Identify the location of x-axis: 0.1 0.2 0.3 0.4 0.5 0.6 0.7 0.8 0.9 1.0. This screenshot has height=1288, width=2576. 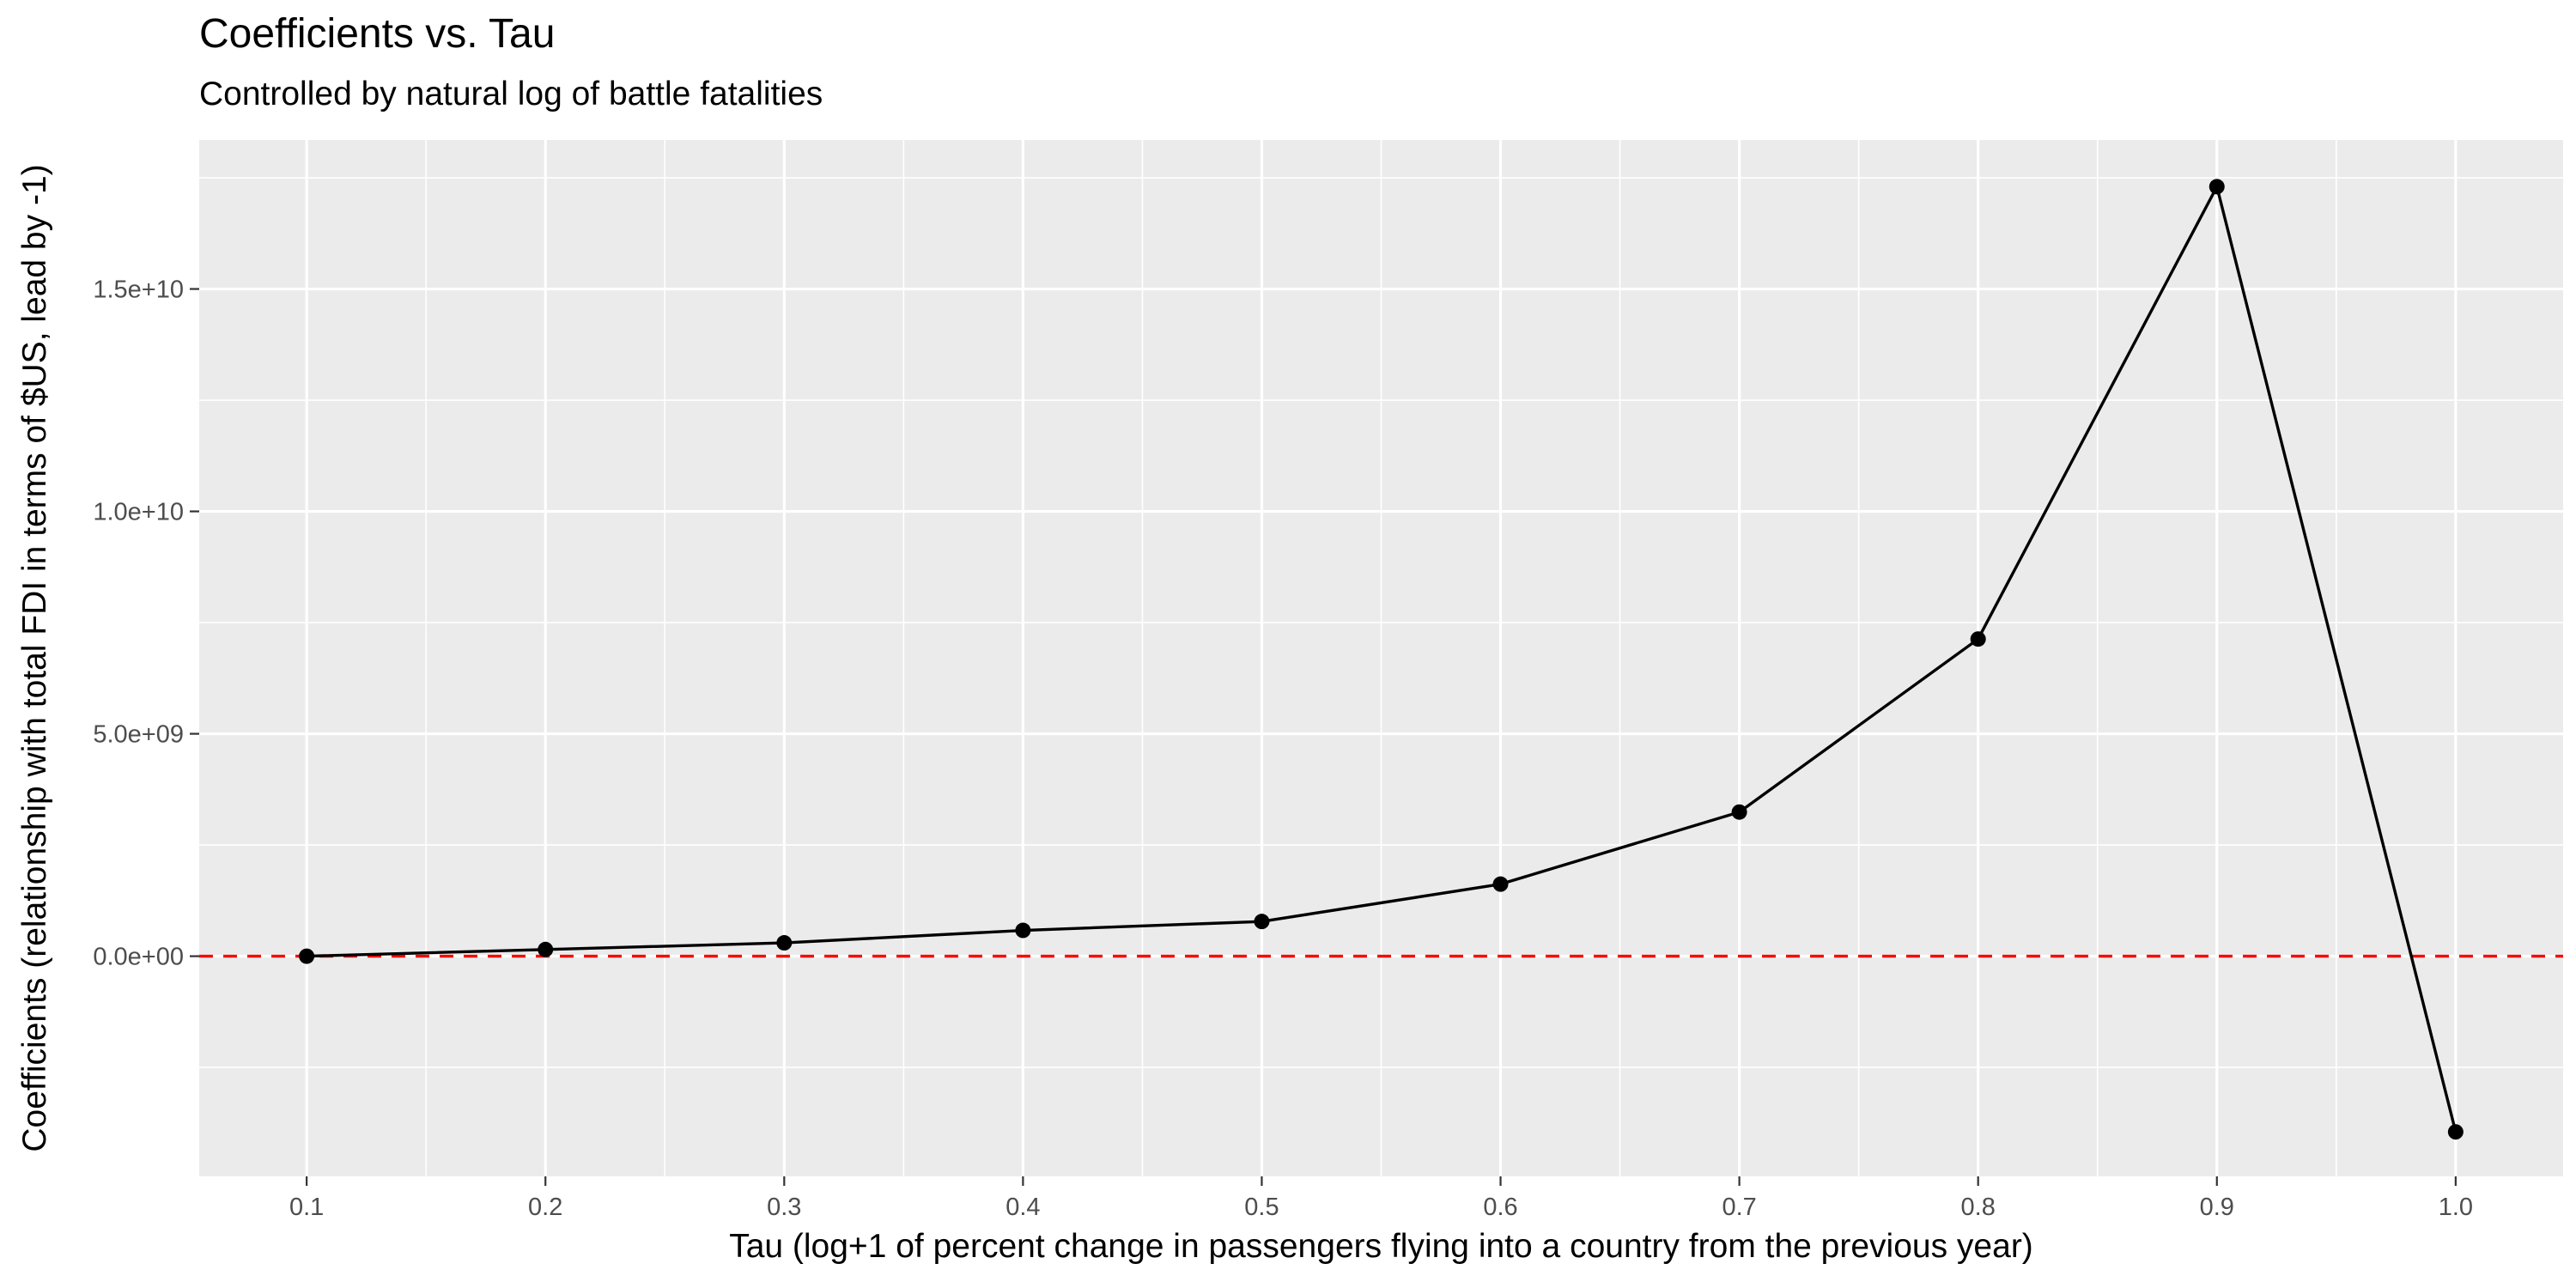
(1381, 1199).